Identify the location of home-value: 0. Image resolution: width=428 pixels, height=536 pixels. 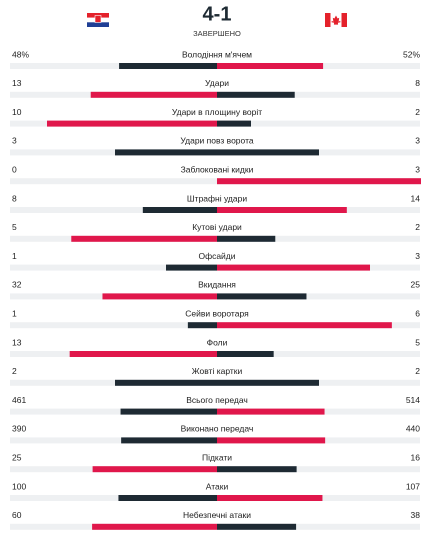
(14, 169).